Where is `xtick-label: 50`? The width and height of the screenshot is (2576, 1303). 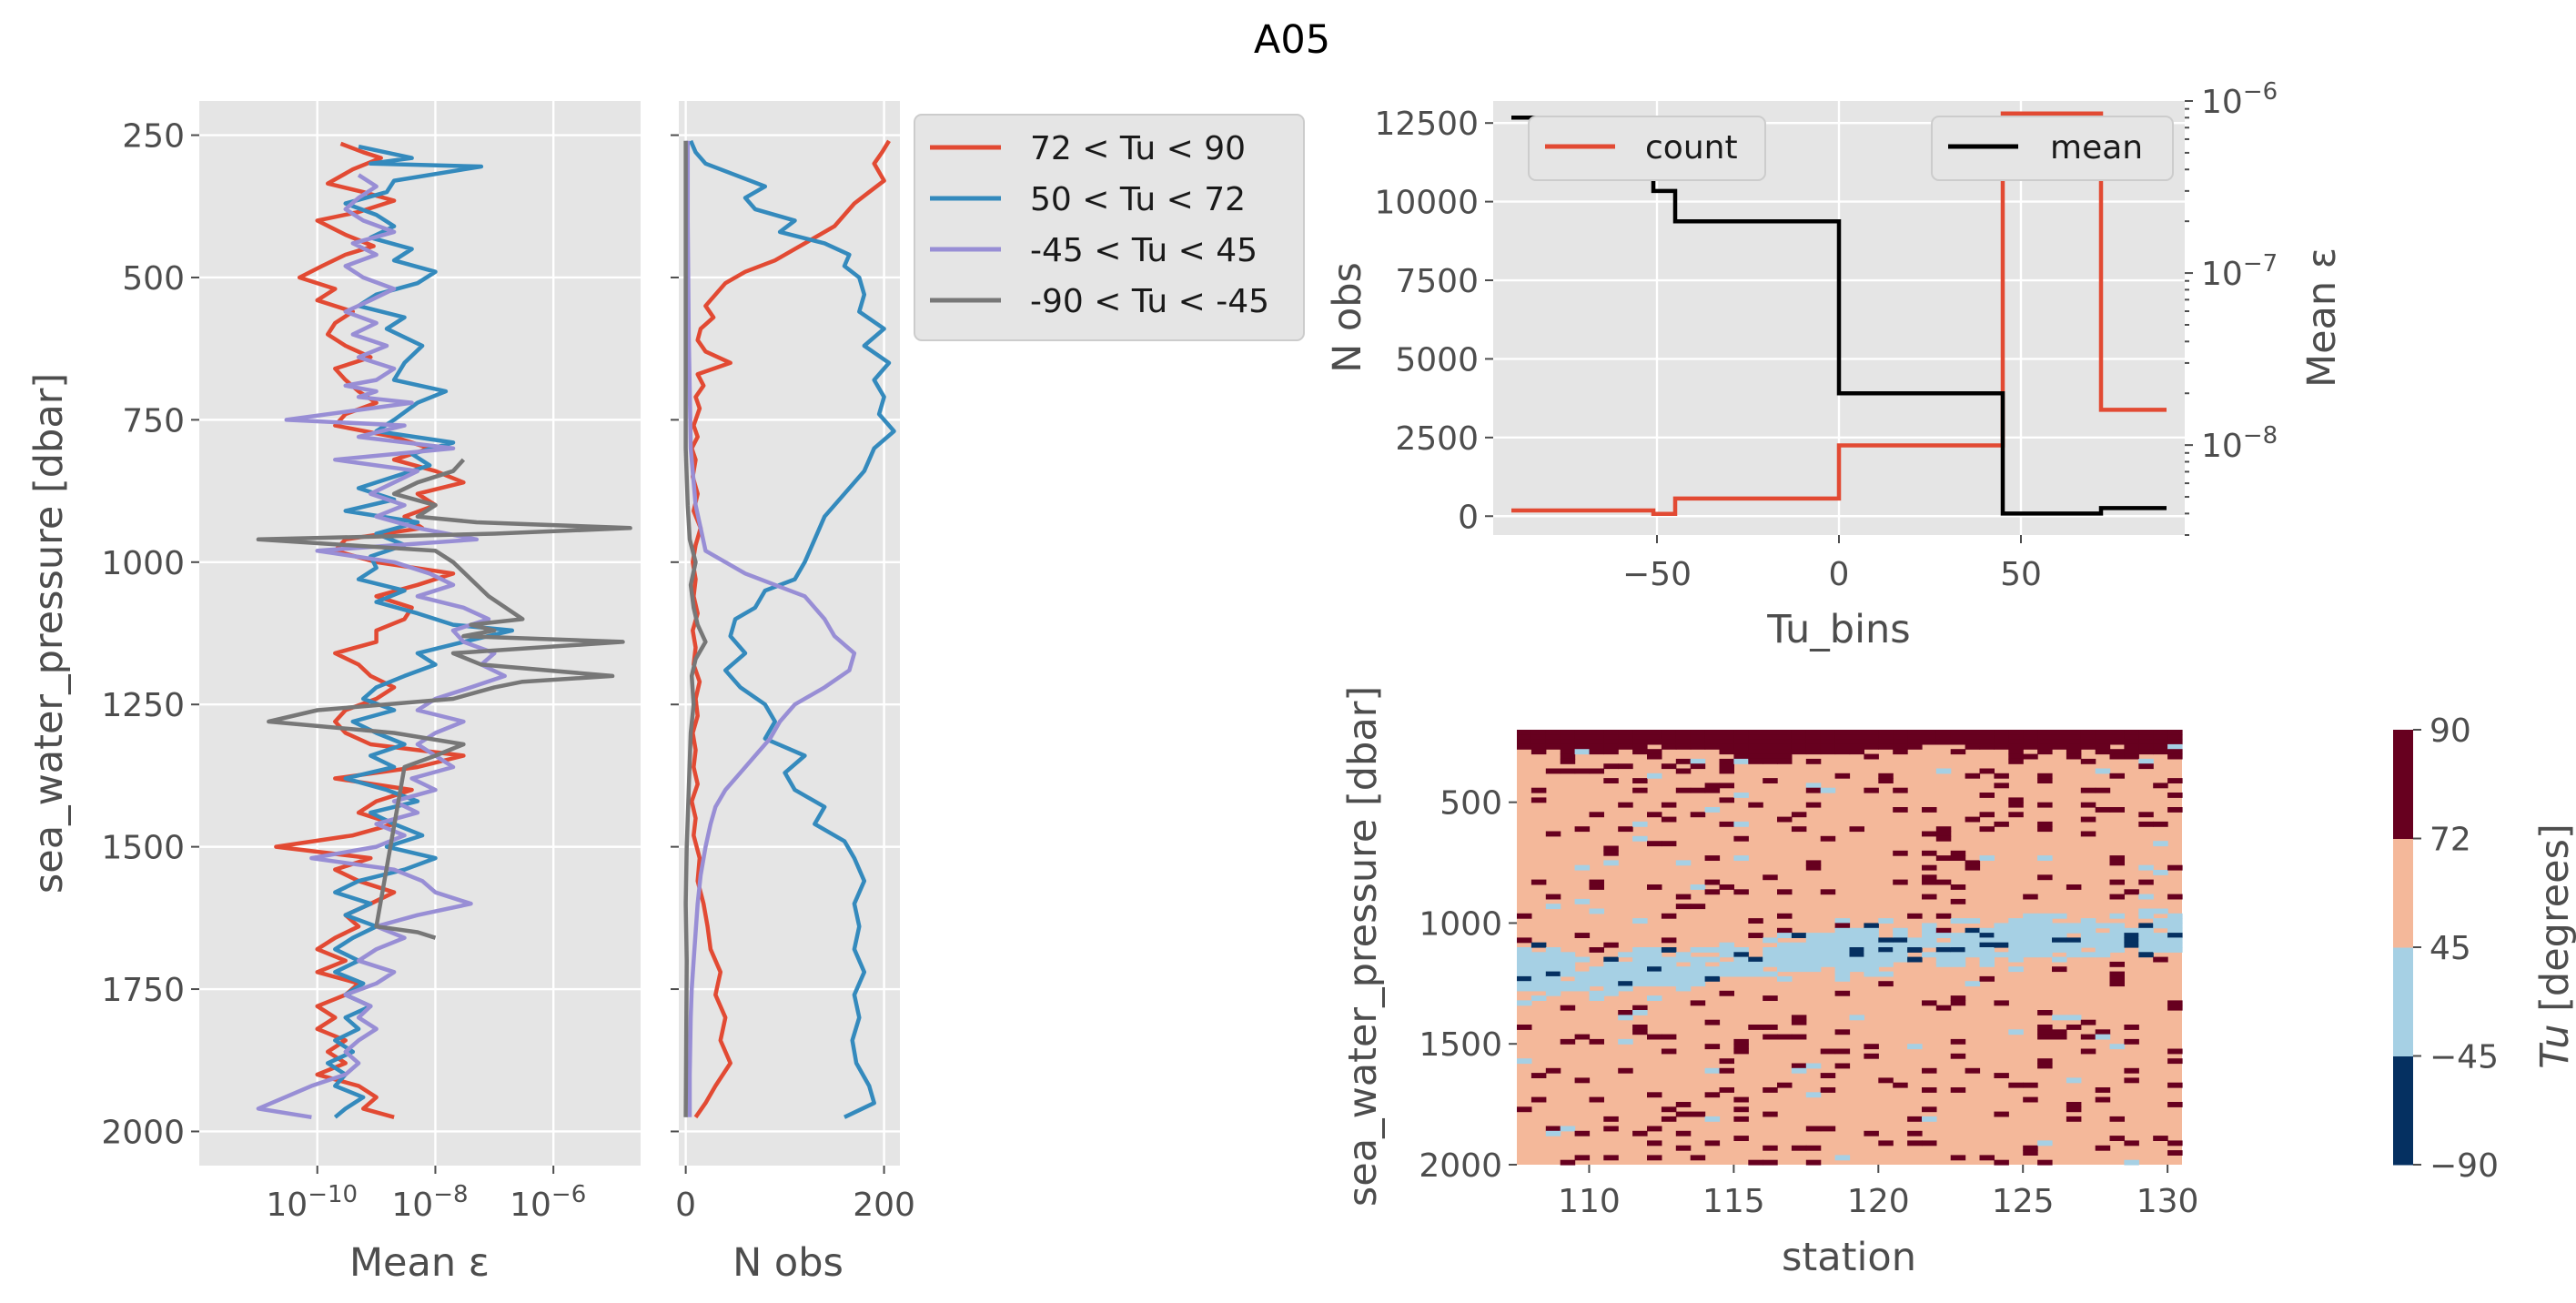
xtick-label: 50 is located at coordinates (2021, 574).